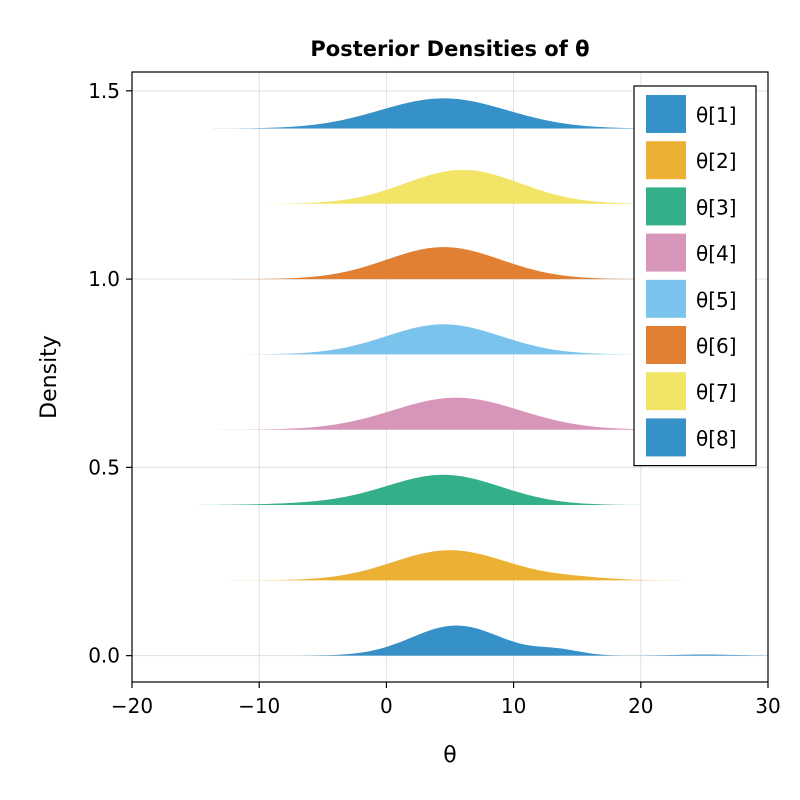 The width and height of the screenshot is (800, 800). Describe the element at coordinates (104, 279) in the screenshot. I see `y-tick-label: 1.0` at that location.